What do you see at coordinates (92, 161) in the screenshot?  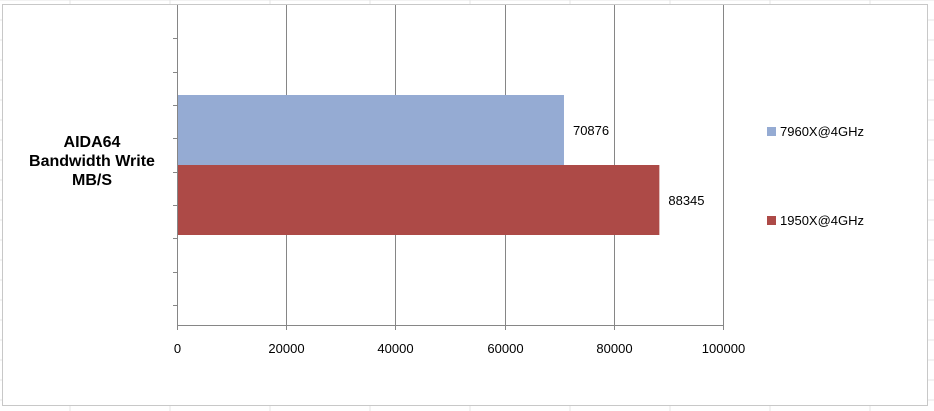 I see `category-label: AIDA64 Bandwidth Write MB/S` at bounding box center [92, 161].